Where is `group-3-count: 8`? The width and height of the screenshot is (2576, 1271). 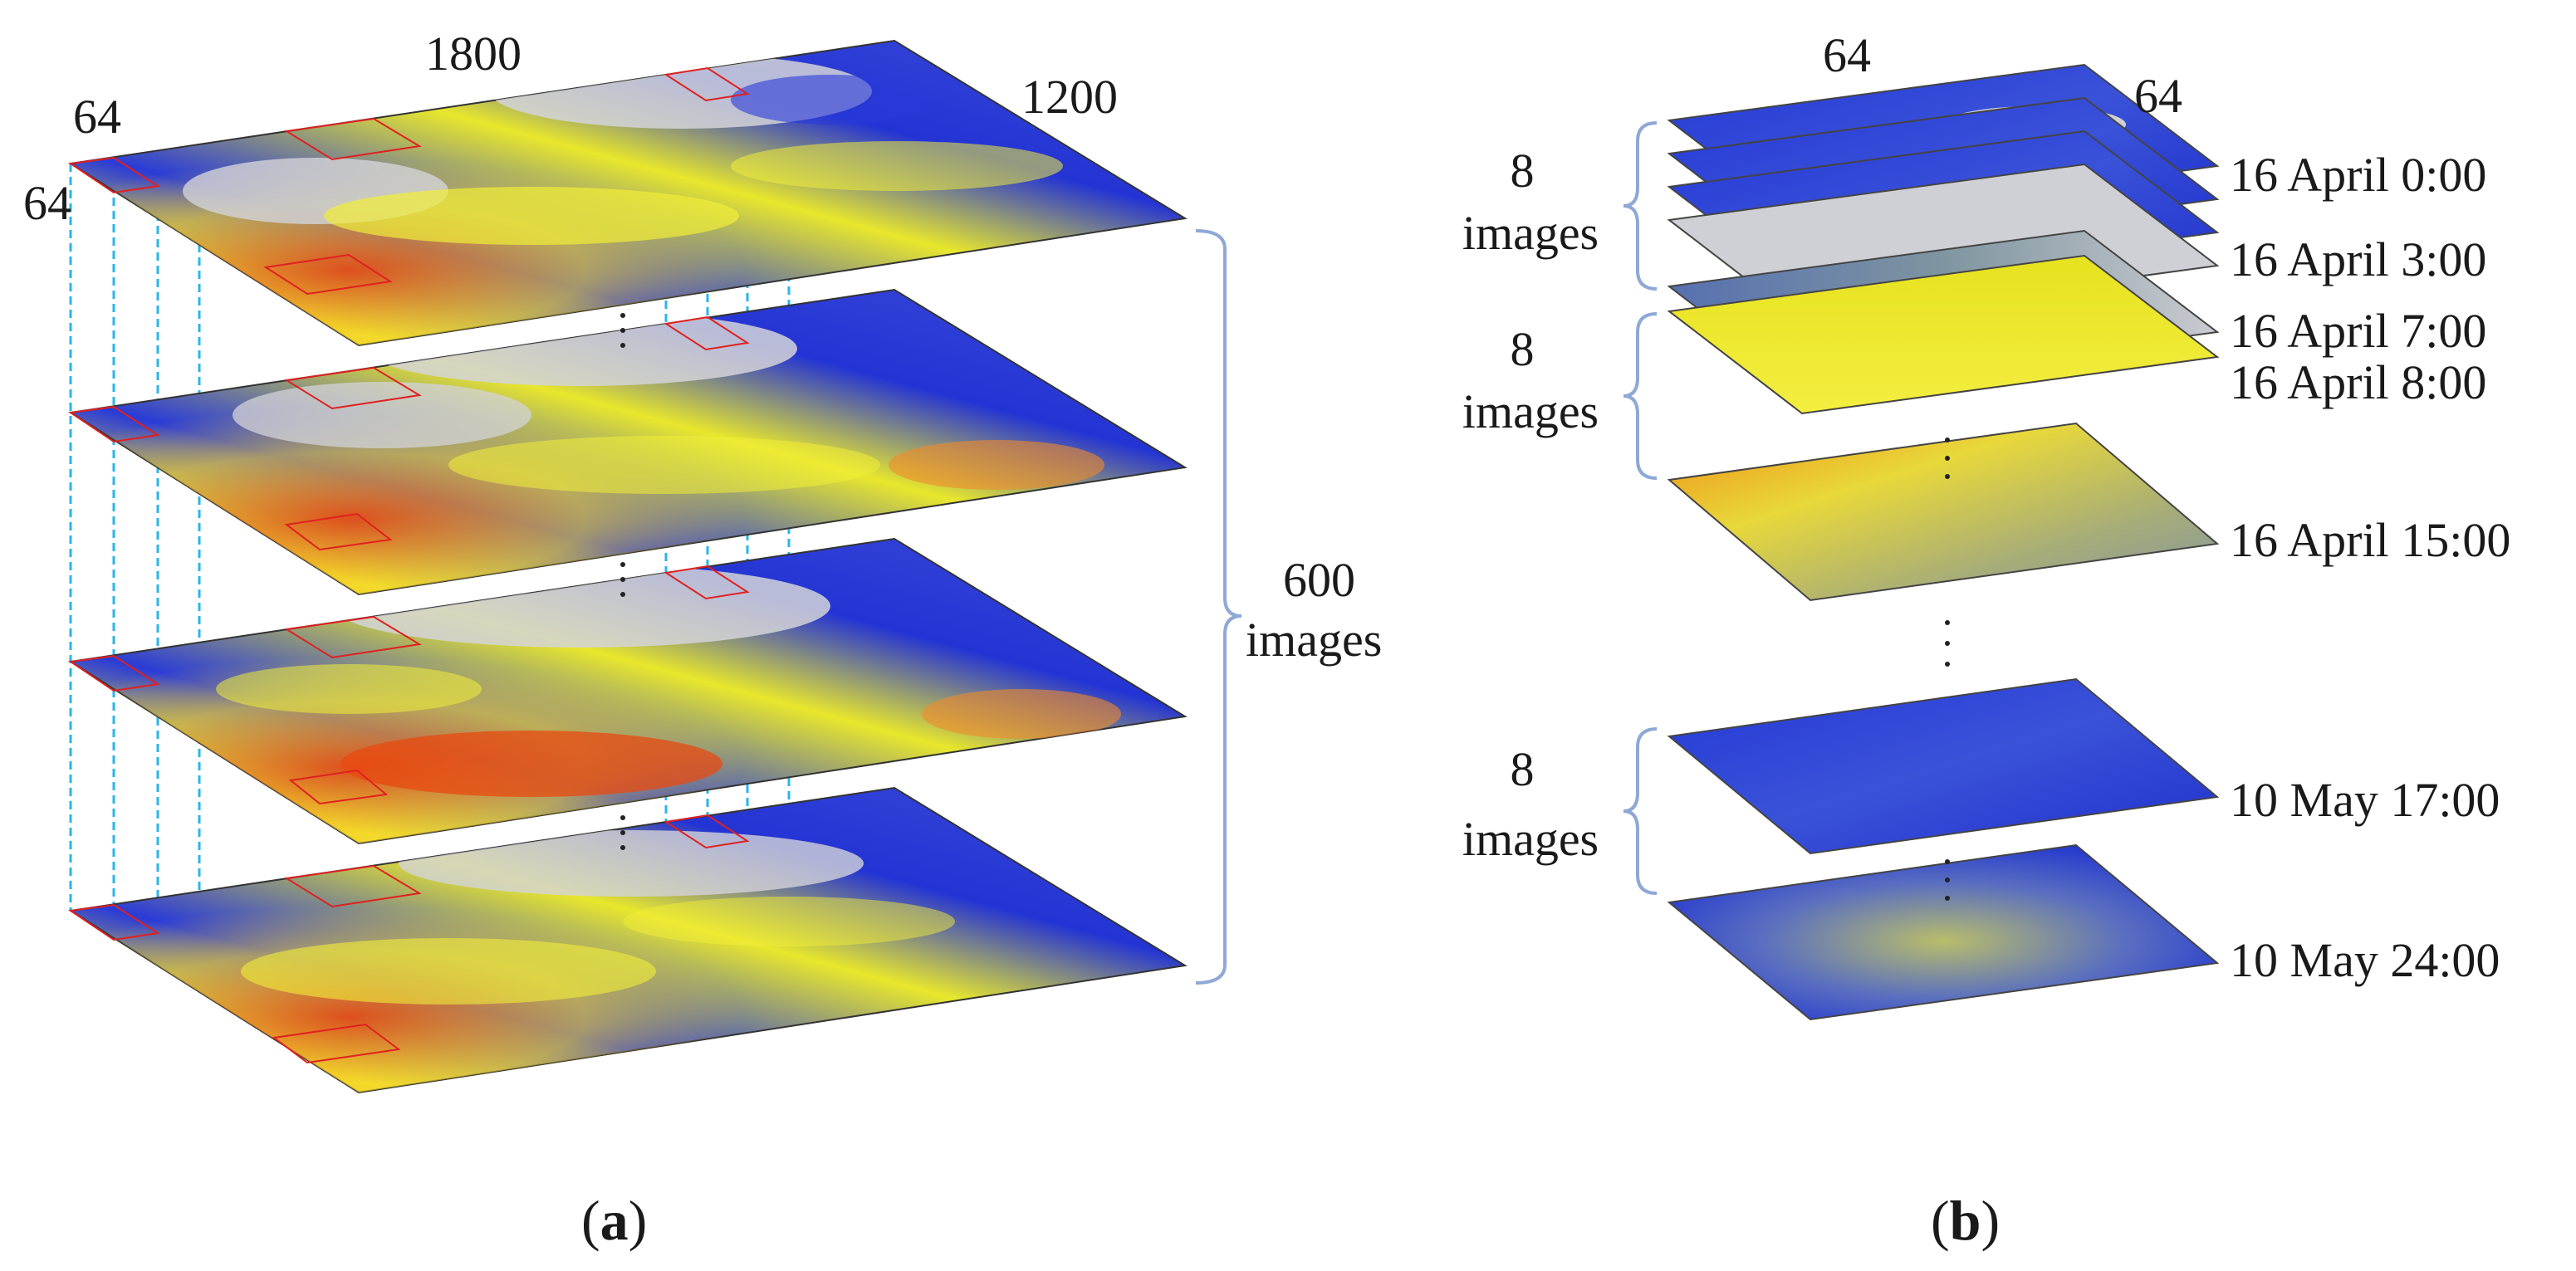
group-3-count: 8 is located at coordinates (1523, 769).